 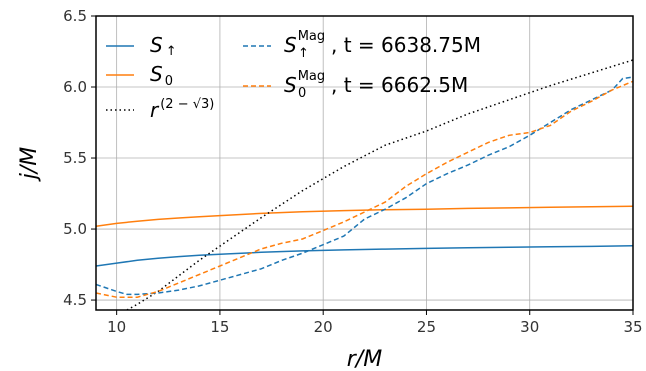 I want to click on x-tick-label: 10, so click(x=116, y=327).